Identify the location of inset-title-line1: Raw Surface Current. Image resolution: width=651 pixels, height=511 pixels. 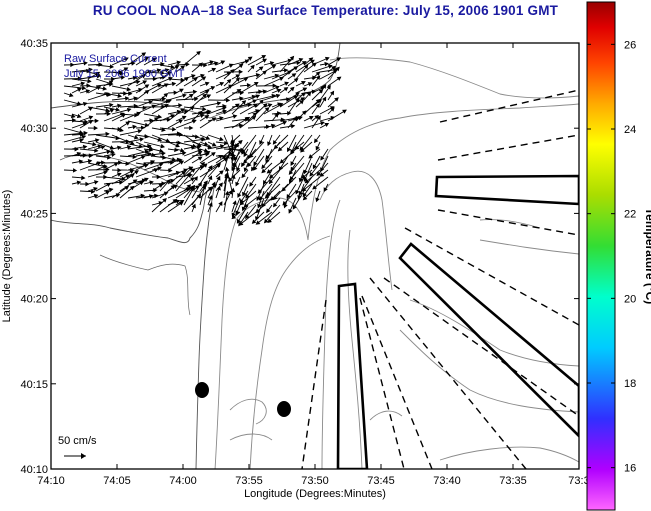
(115, 59).